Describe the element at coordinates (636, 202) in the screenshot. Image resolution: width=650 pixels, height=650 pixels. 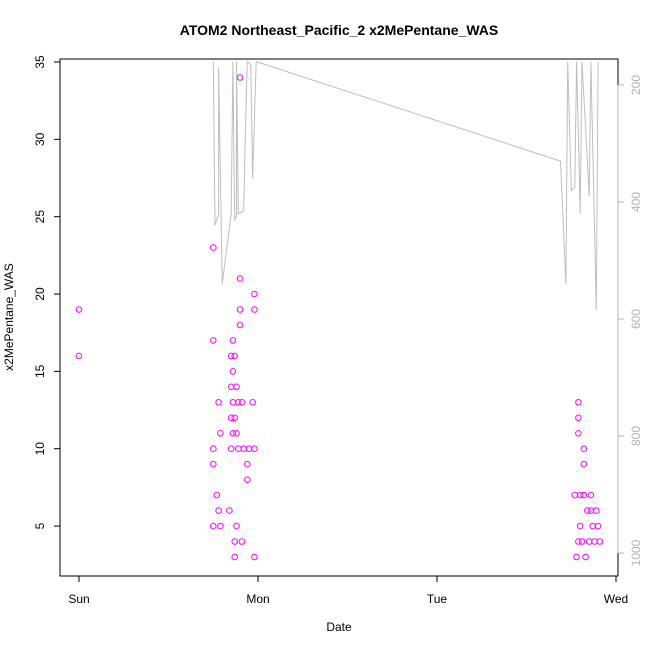
I see `right-tick-label: 400` at that location.